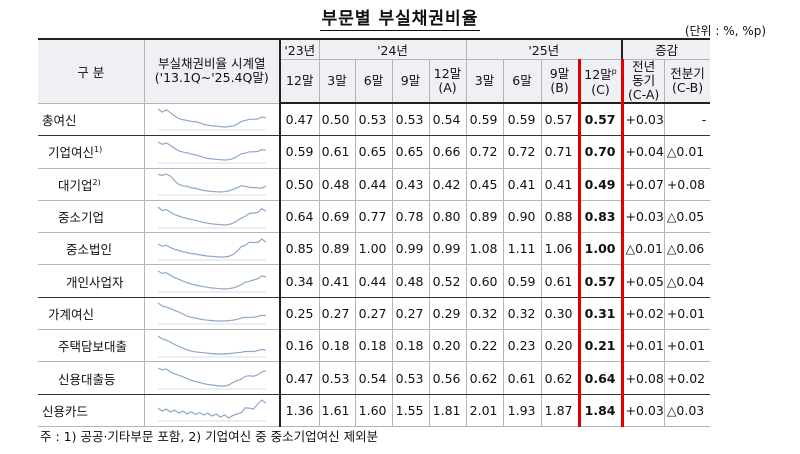 The width and height of the screenshot is (800, 454). Describe the element at coordinates (91, 249) in the screenshot. I see `row-label: 중소법인` at that location.